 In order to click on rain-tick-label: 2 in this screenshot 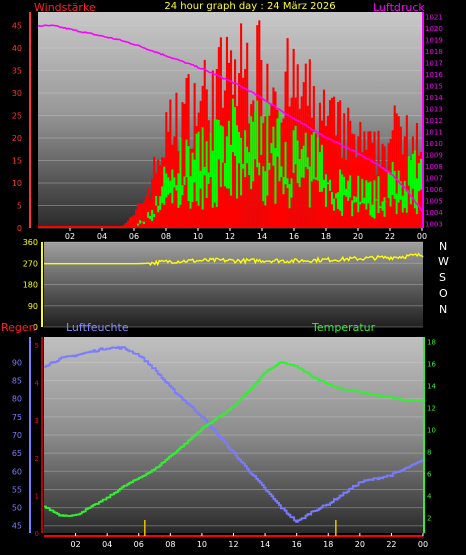, I will do `click(37, 459)`.